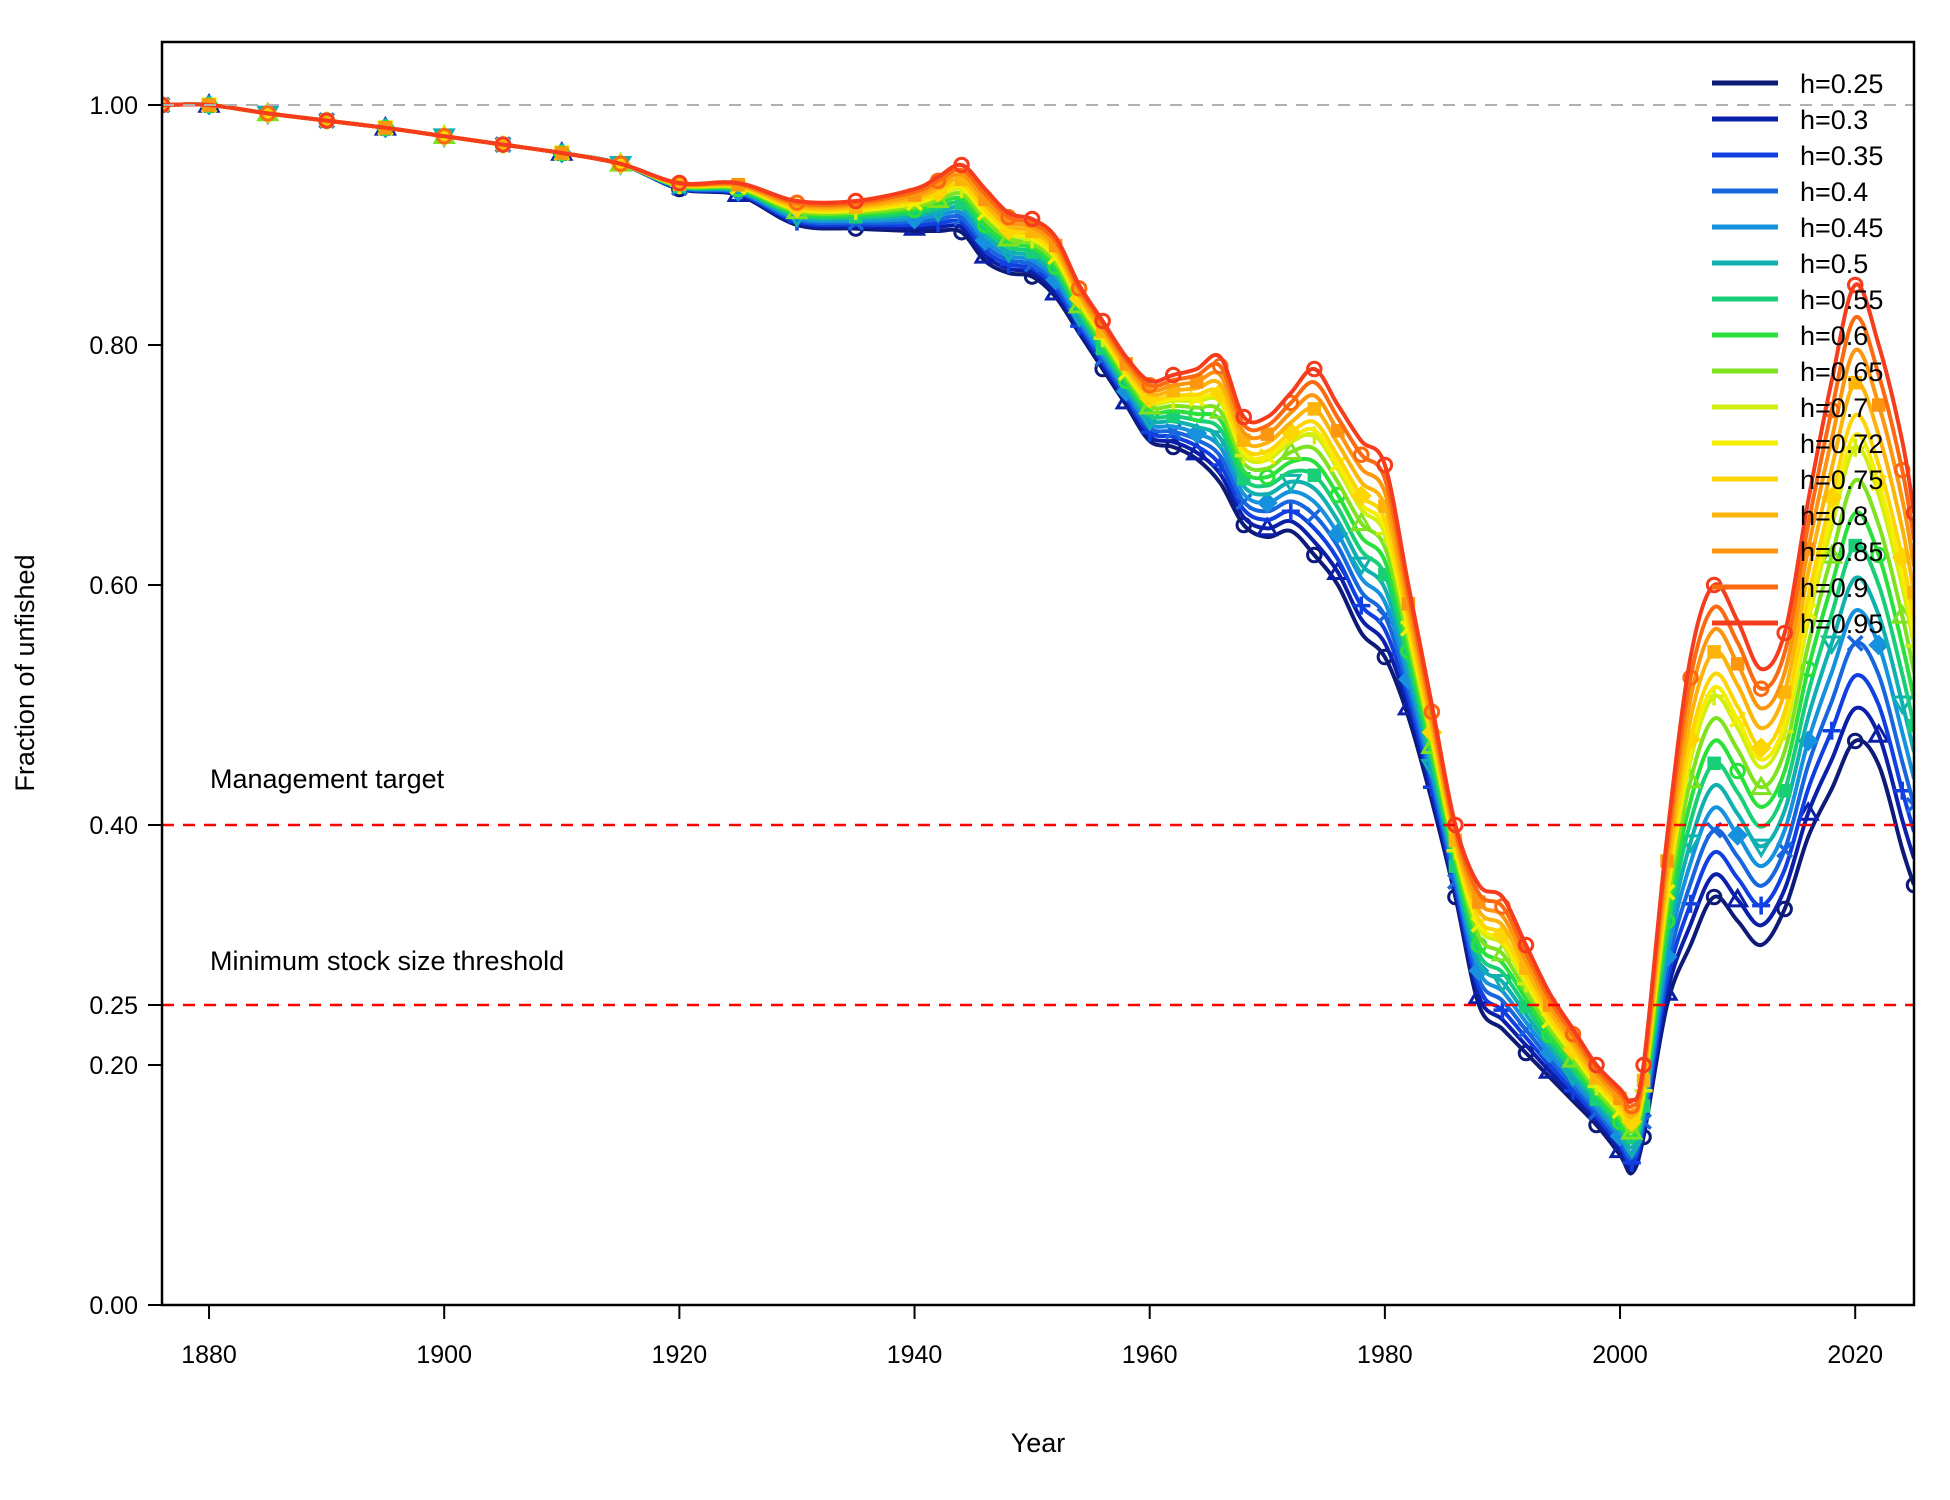  What do you see at coordinates (1797, 480) in the screenshot?
I see `legend-item: h=0.75` at bounding box center [1797, 480].